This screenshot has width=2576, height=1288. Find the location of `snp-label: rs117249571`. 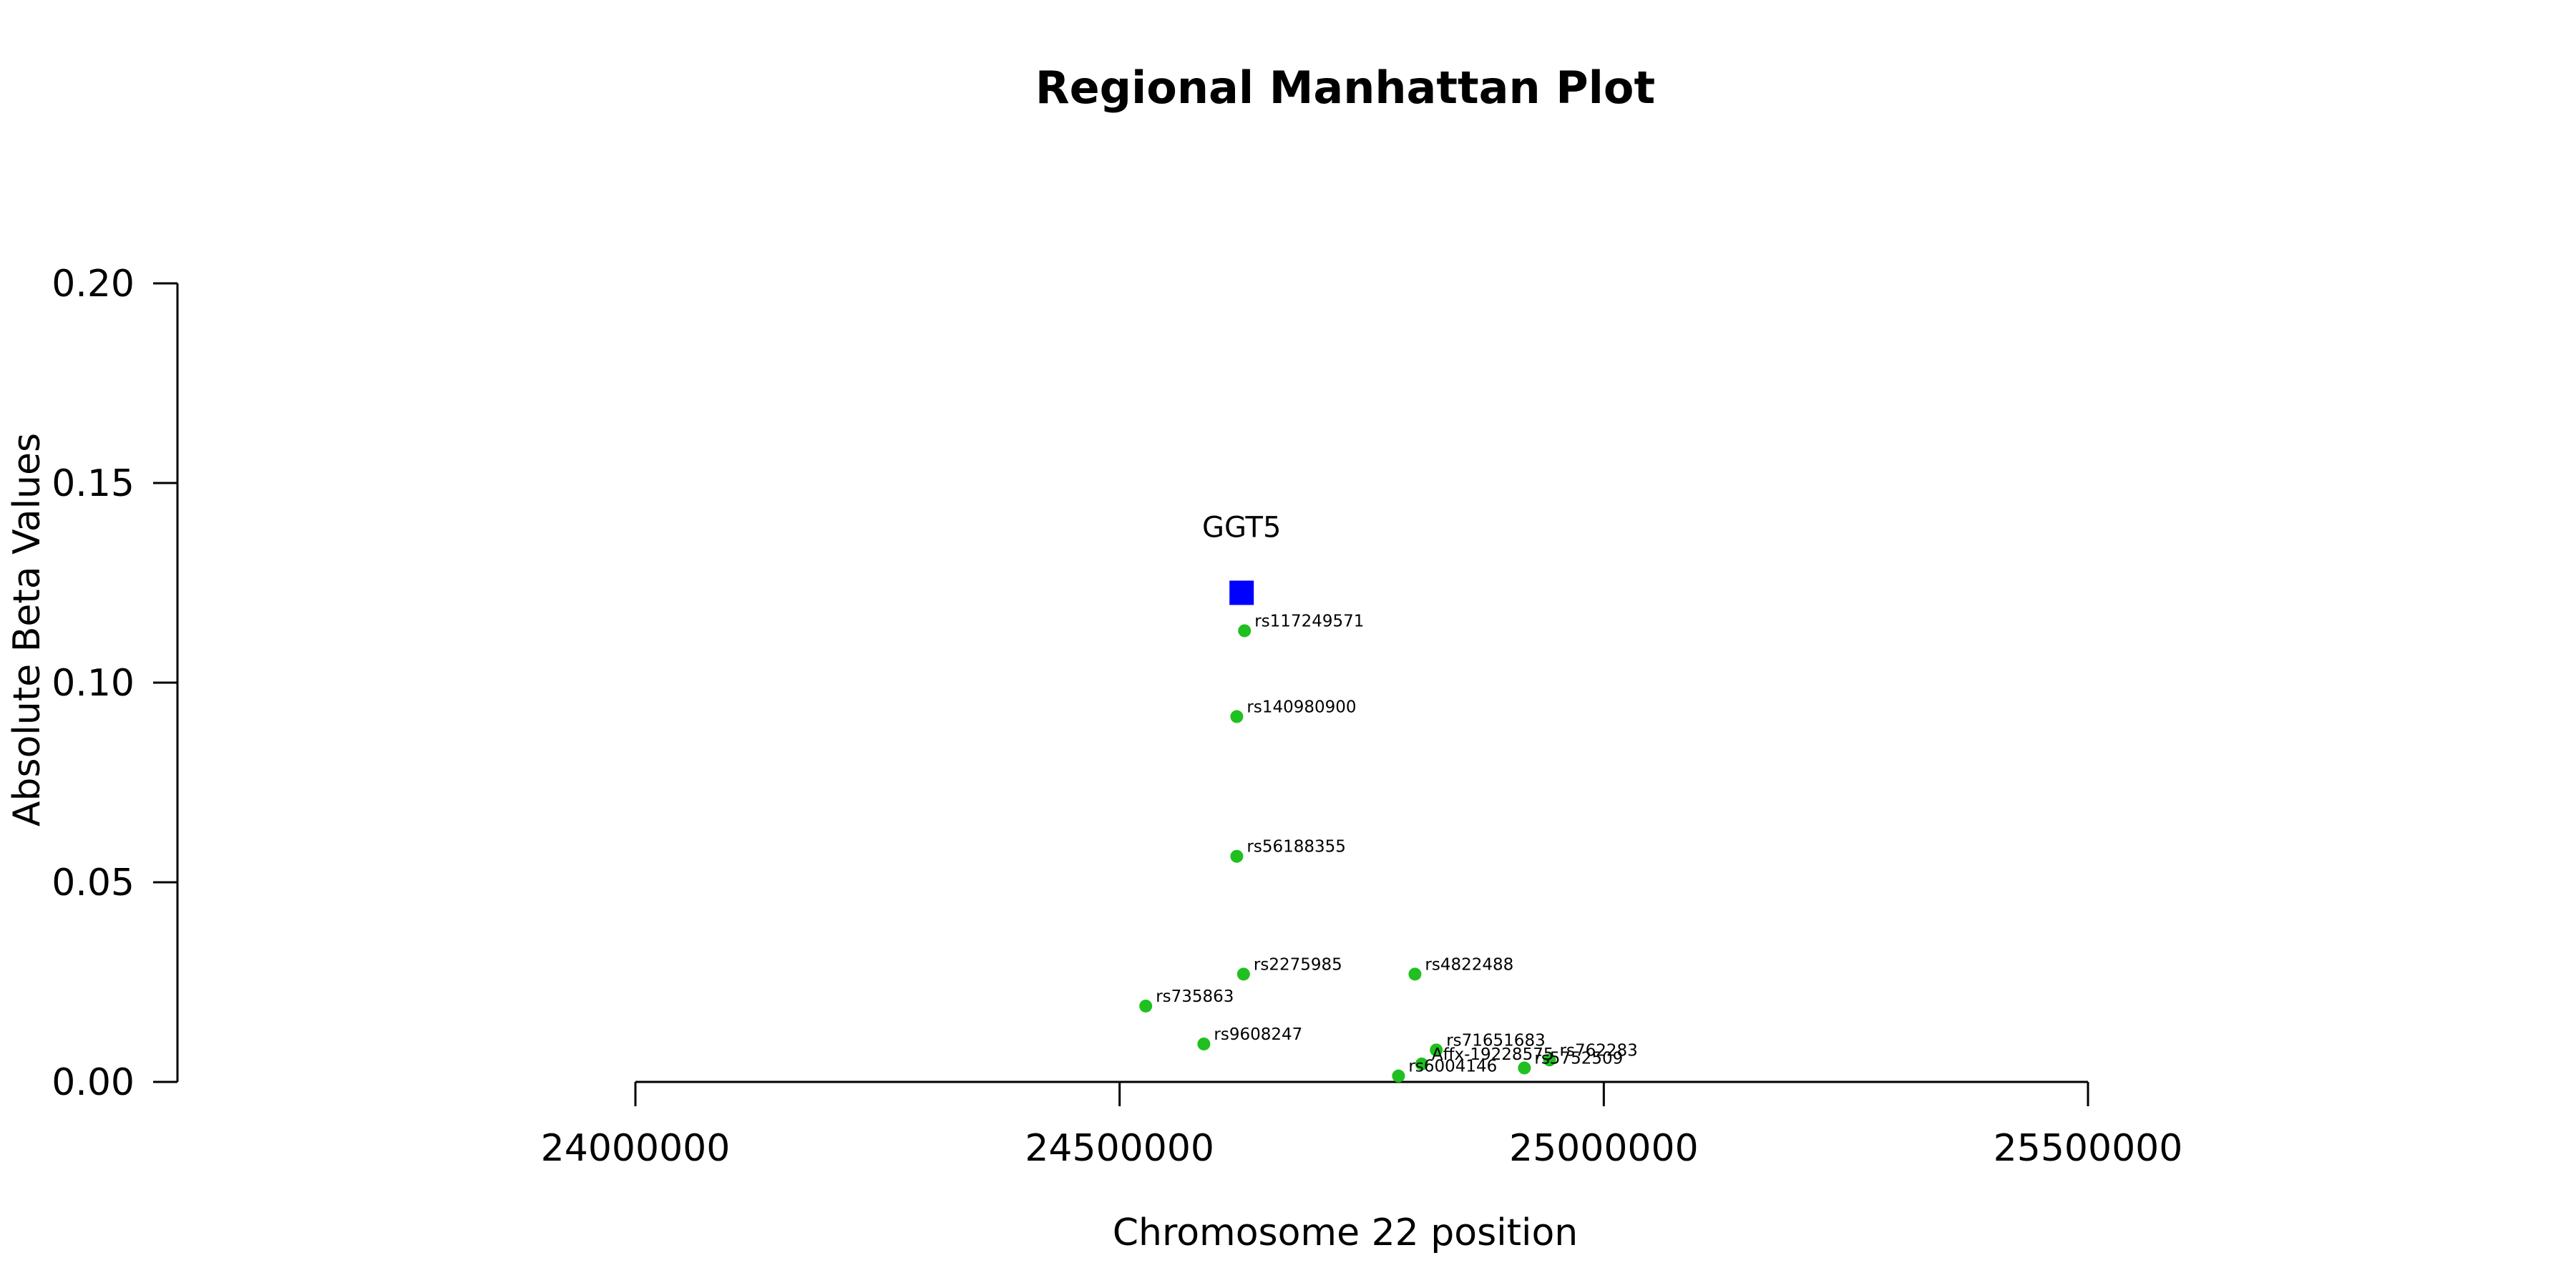

snp-label: rs117249571 is located at coordinates (1309, 621).